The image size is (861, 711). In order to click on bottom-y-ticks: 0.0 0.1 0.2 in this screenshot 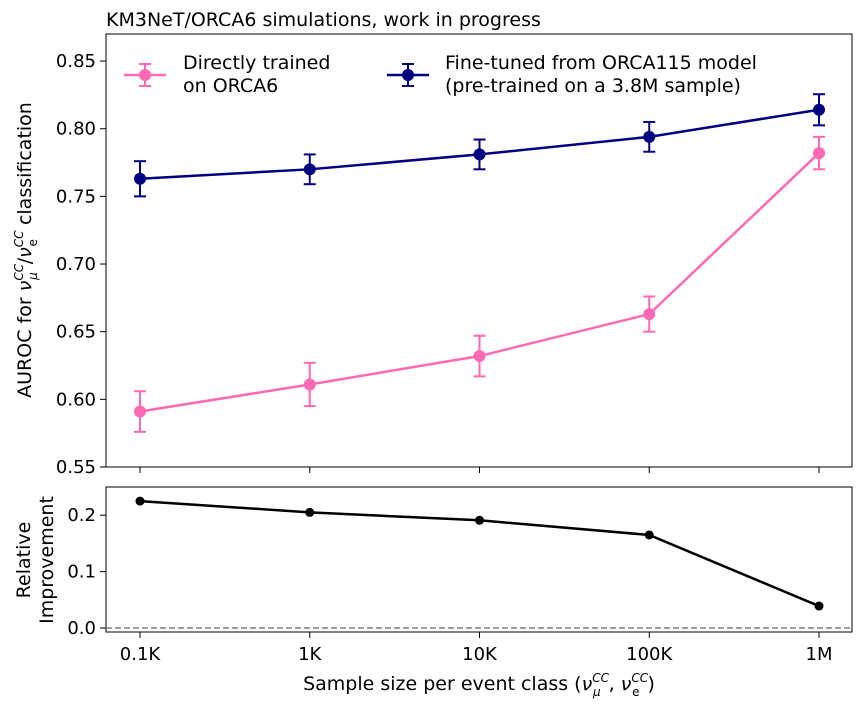, I will do `click(86, 572)`.